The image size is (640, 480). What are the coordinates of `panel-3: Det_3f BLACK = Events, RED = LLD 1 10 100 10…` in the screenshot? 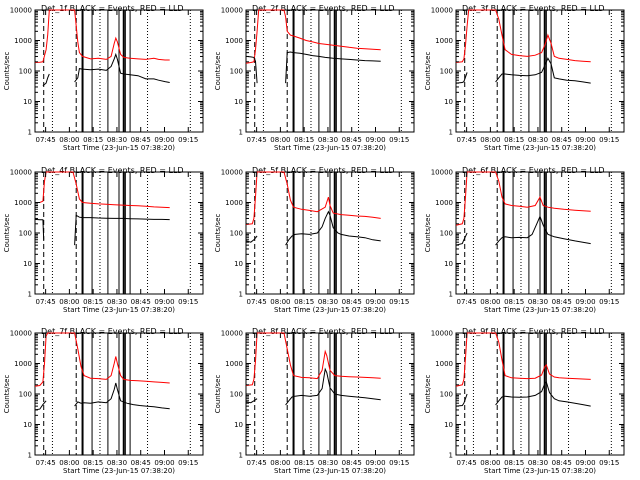 It's located at (524, 78).